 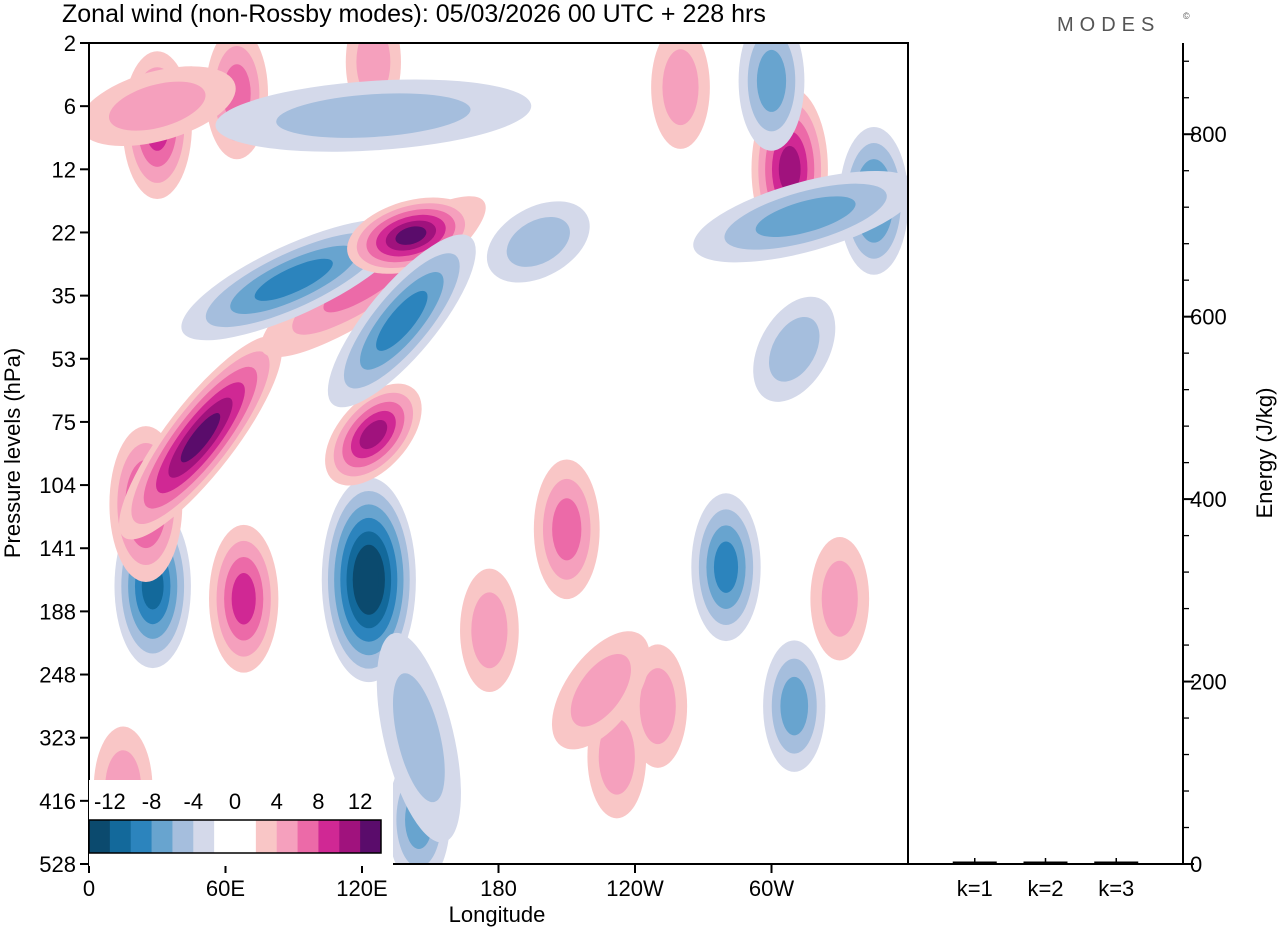 What do you see at coordinates (64, 232) in the screenshot?
I see `y-tick-label: 22` at bounding box center [64, 232].